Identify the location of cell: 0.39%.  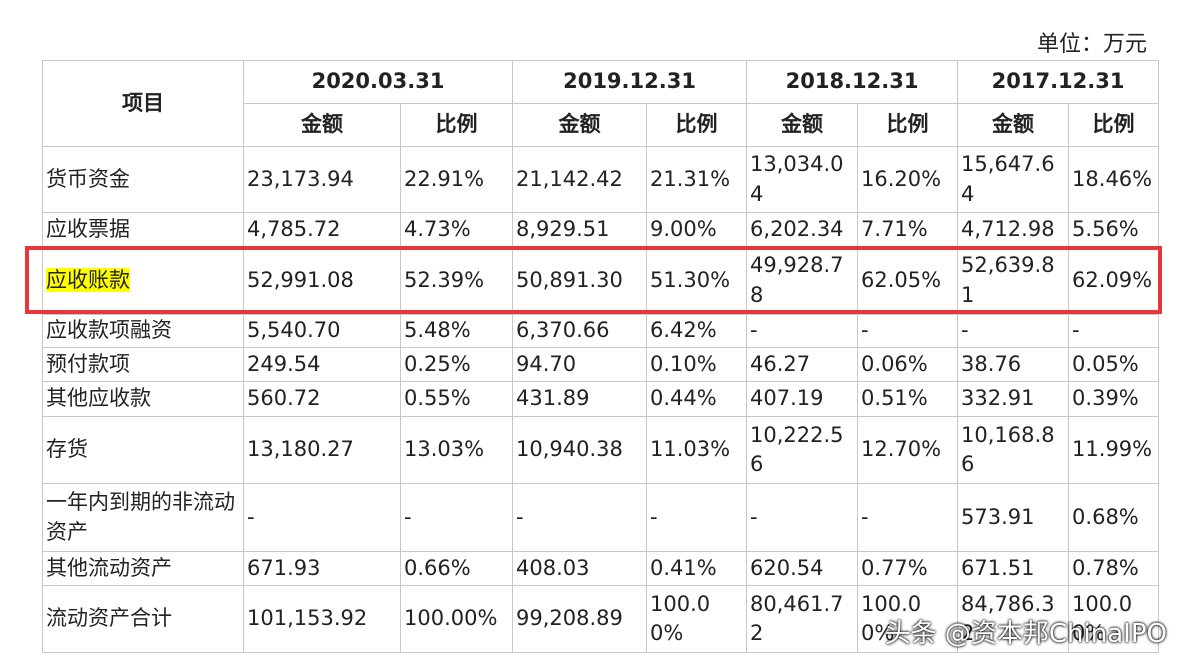
(1114, 399).